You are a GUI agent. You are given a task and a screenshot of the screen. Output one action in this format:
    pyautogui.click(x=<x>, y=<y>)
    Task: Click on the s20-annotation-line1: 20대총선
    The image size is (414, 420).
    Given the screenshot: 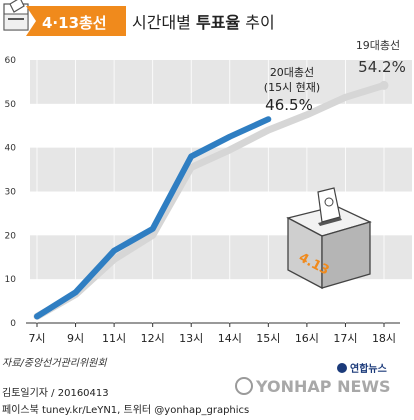 What is the action you would take?
    pyautogui.click(x=292, y=72)
    